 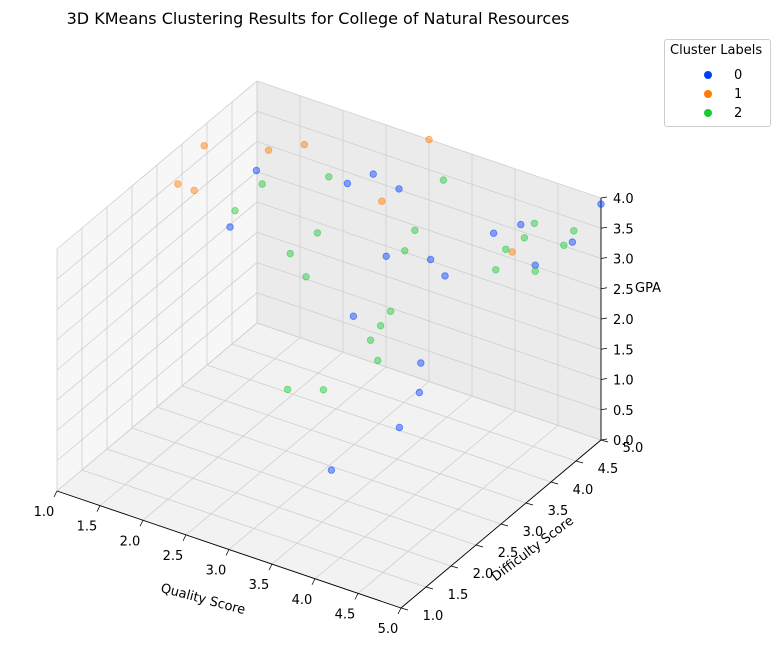 I want to click on y-tick-label-0: 1.0, so click(x=433, y=616).